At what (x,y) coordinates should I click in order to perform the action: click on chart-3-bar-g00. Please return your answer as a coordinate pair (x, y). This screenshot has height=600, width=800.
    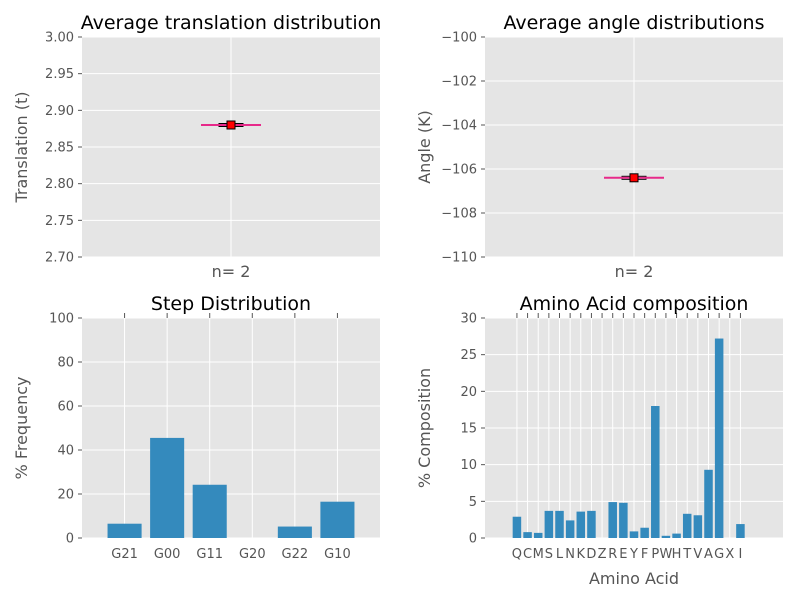
    Looking at the image, I should click on (167, 487).